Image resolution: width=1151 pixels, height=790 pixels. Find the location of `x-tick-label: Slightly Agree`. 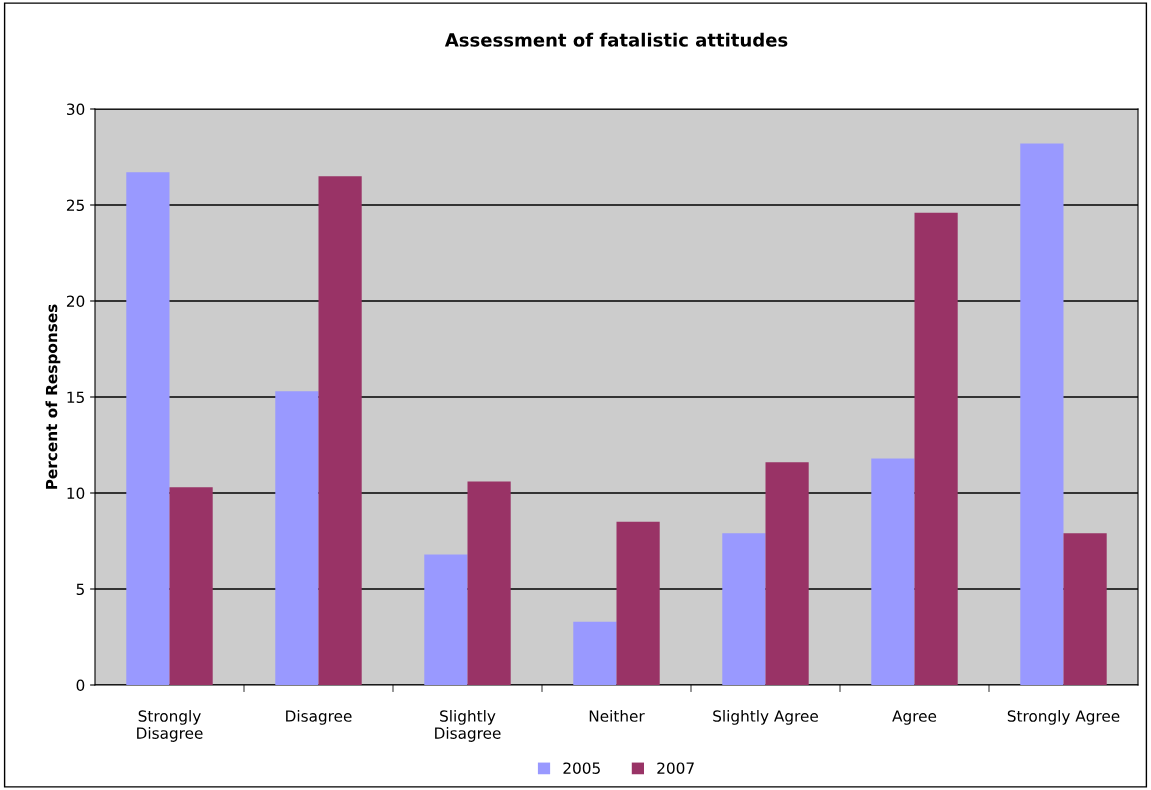

x-tick-label: Slightly Agree is located at coordinates (765, 717).